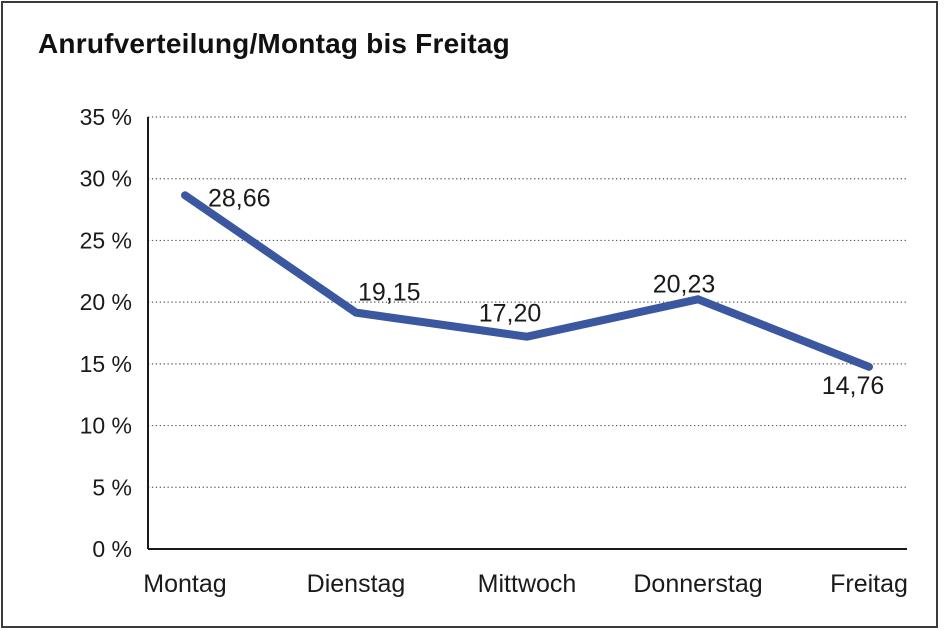 The height and width of the screenshot is (631, 945). What do you see at coordinates (389, 293) in the screenshot?
I see `data-point-label: 19,15` at bounding box center [389, 293].